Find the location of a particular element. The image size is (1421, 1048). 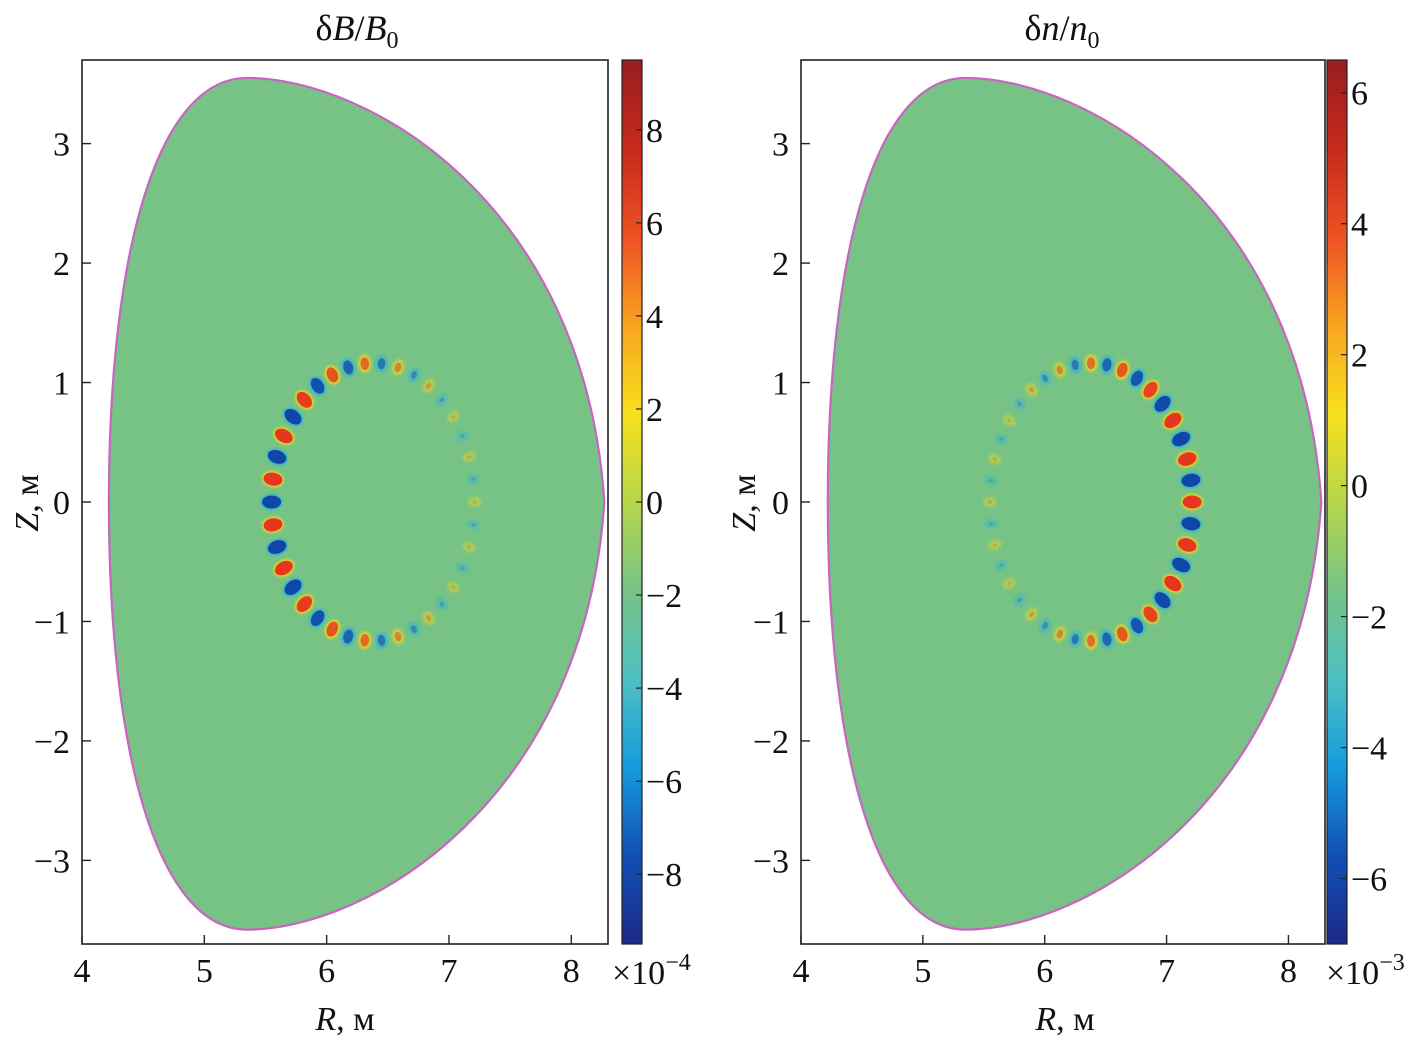

colorbar-tick-label: 6 is located at coordinates (1359, 94).